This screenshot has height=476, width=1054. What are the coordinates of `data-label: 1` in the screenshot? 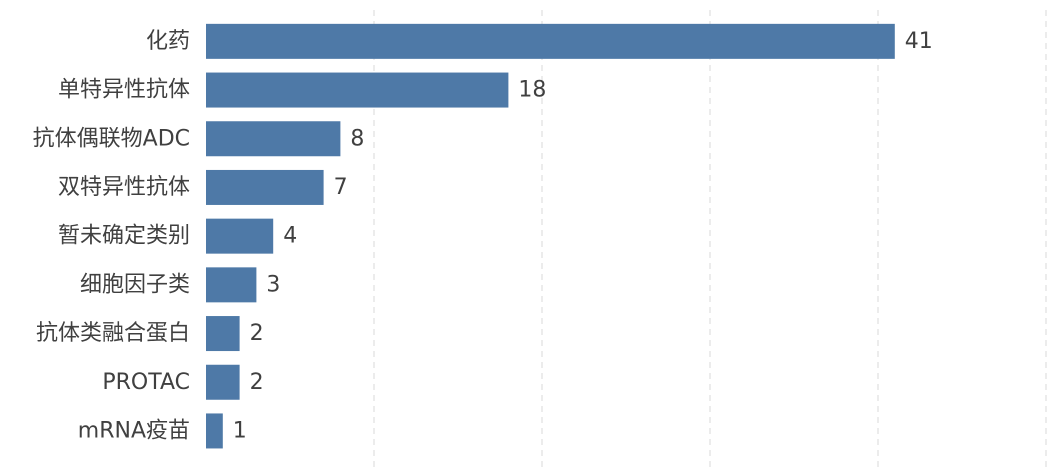 It's located at (240, 430).